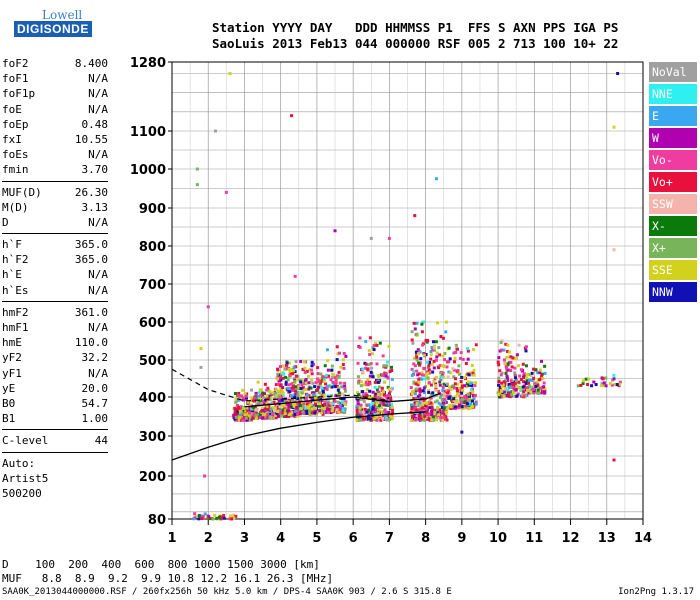  What do you see at coordinates (55, 301) in the screenshot?
I see `param-separator` at bounding box center [55, 301].